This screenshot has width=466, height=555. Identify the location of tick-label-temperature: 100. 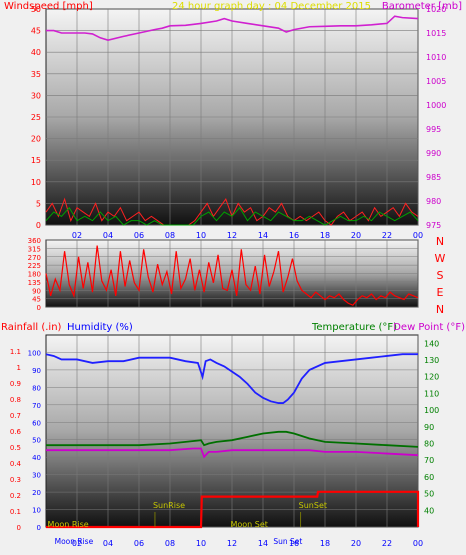
(431, 410).